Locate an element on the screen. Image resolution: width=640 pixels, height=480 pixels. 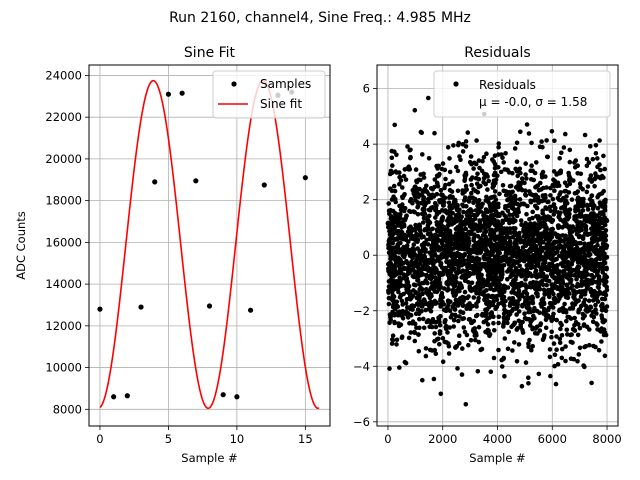
residuals-xtick-label: 8000 is located at coordinates (606, 439).